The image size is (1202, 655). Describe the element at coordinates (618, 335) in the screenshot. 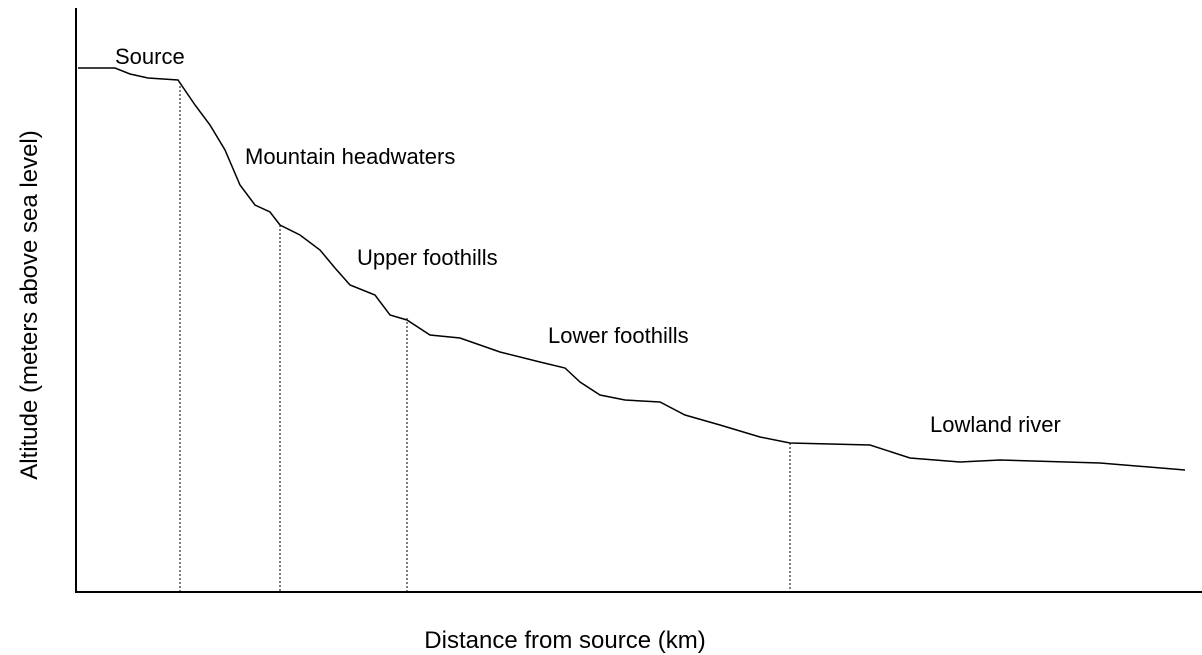

I see `zone-label: Lower foothills` at that location.